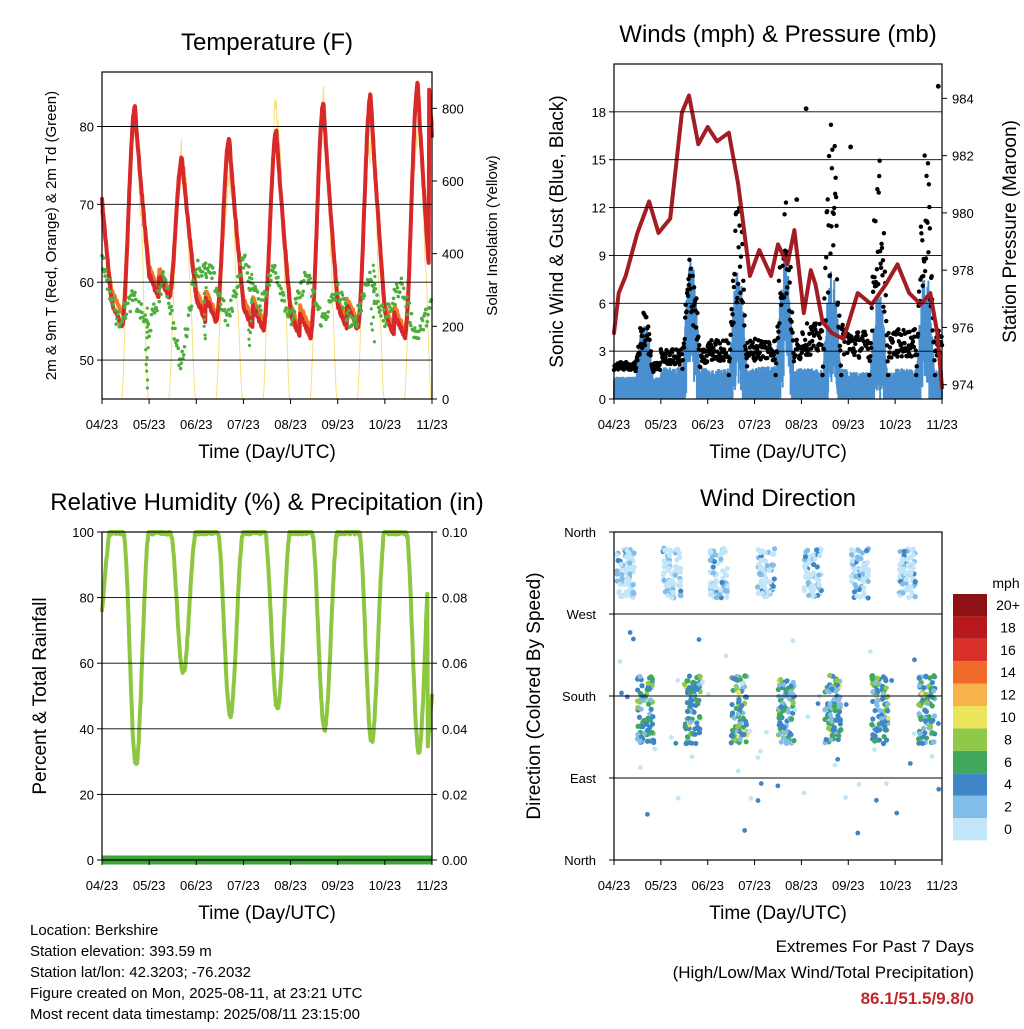 This screenshot has height=1029, width=1024. Describe the element at coordinates (149, 885) in the screenshot. I see `x-tick-label: 05/23` at that location.